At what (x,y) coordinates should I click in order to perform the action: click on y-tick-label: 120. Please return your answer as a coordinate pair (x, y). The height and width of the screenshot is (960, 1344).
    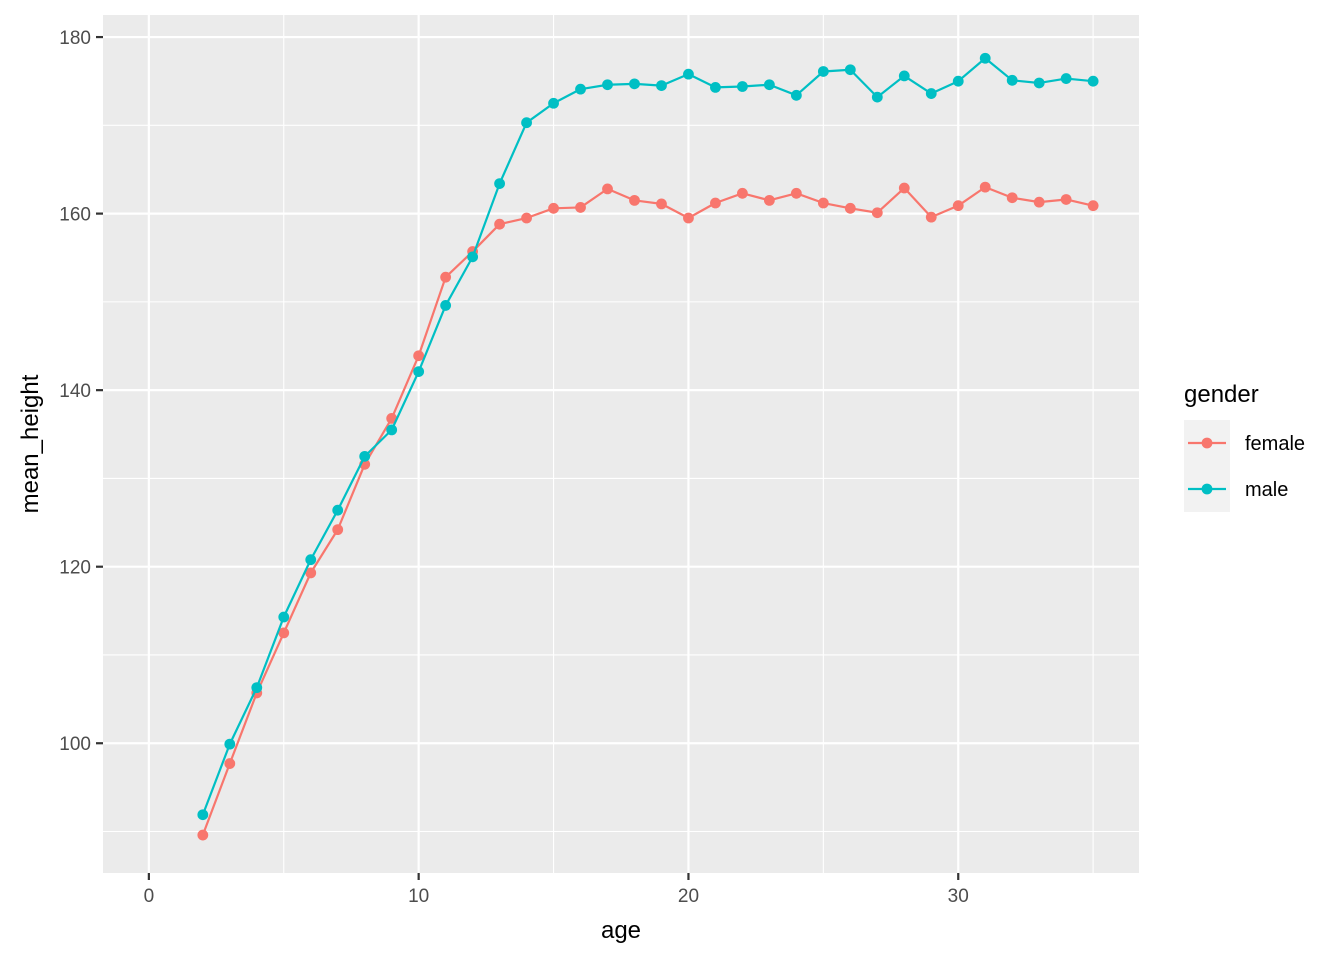
    Looking at the image, I should click on (75, 568).